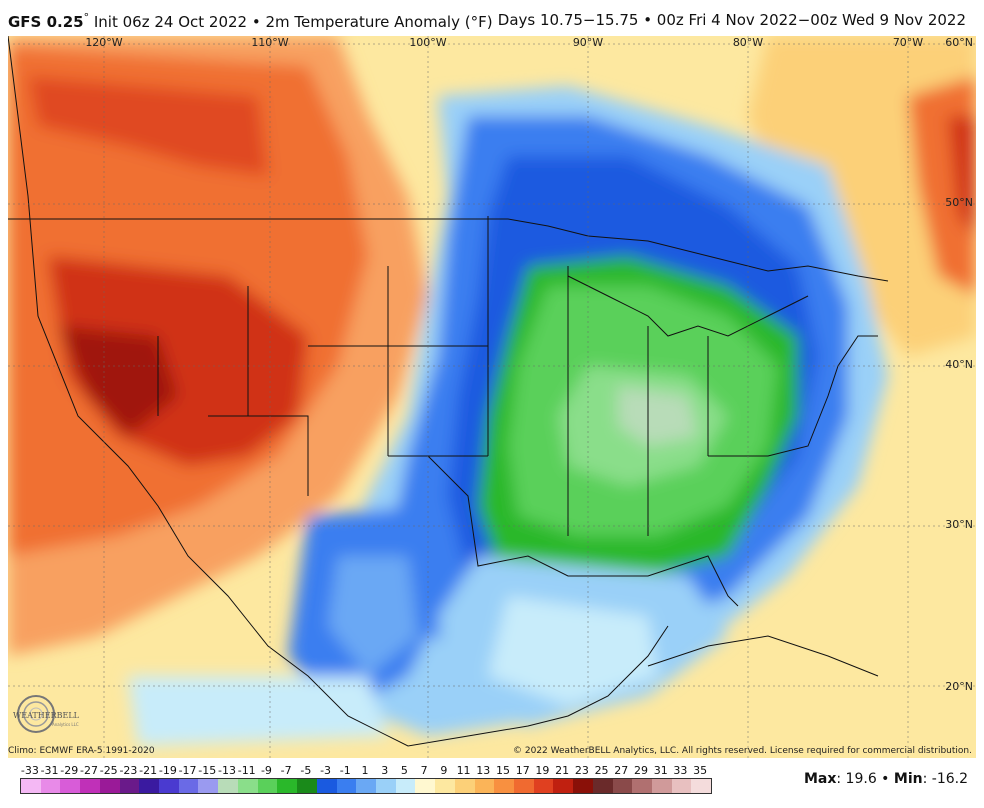  I want to click on legend-tick: 11, so click(463, 770).